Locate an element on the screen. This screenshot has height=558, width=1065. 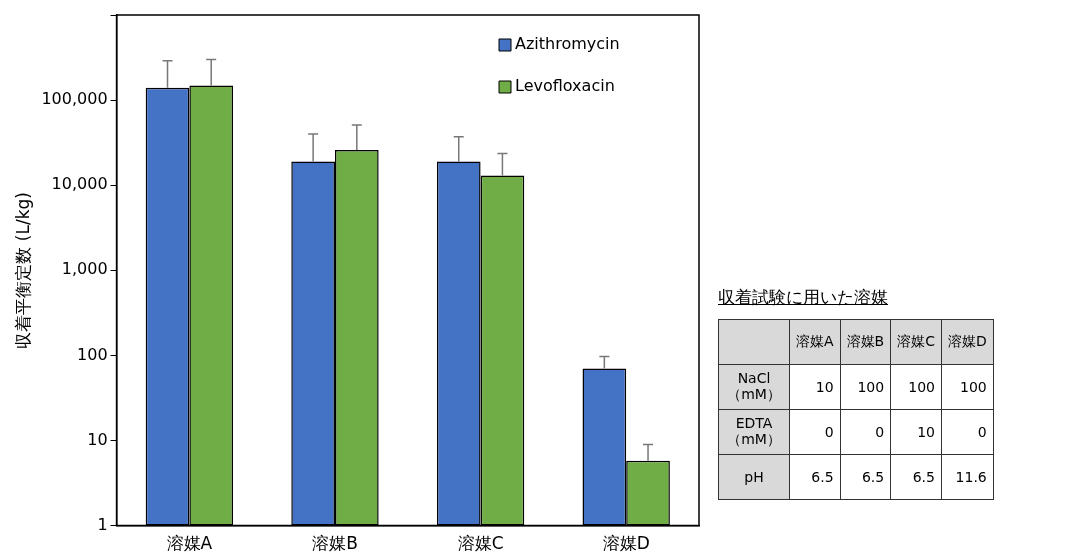
x-tick-label: 溶媒A is located at coordinates (189, 543).